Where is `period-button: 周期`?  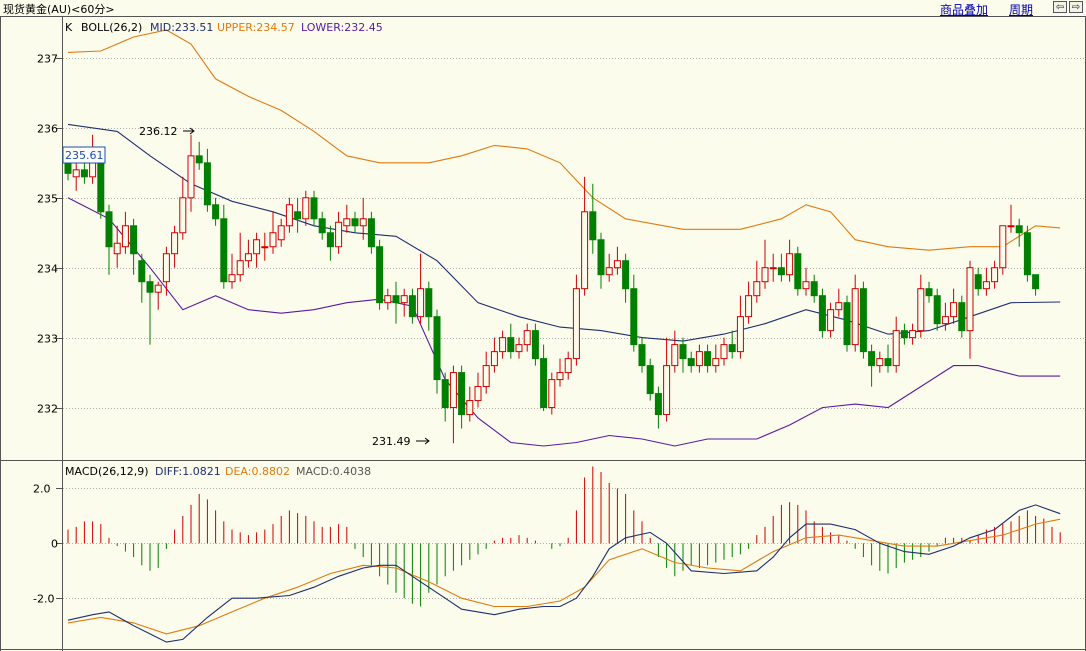
period-button: 周期 is located at coordinates (1021, 10).